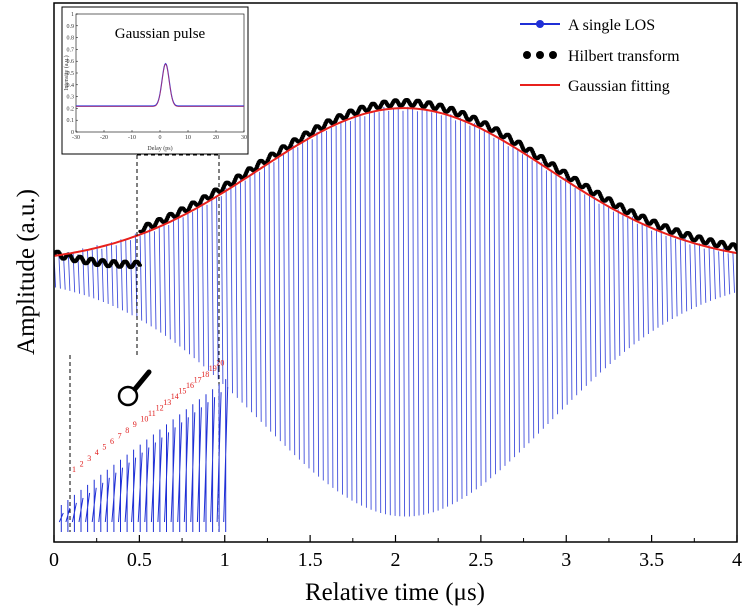 The height and width of the screenshot is (615, 748). What do you see at coordinates (175, 396) in the screenshot?
I see `pulse-label-14: 14` at bounding box center [175, 396].